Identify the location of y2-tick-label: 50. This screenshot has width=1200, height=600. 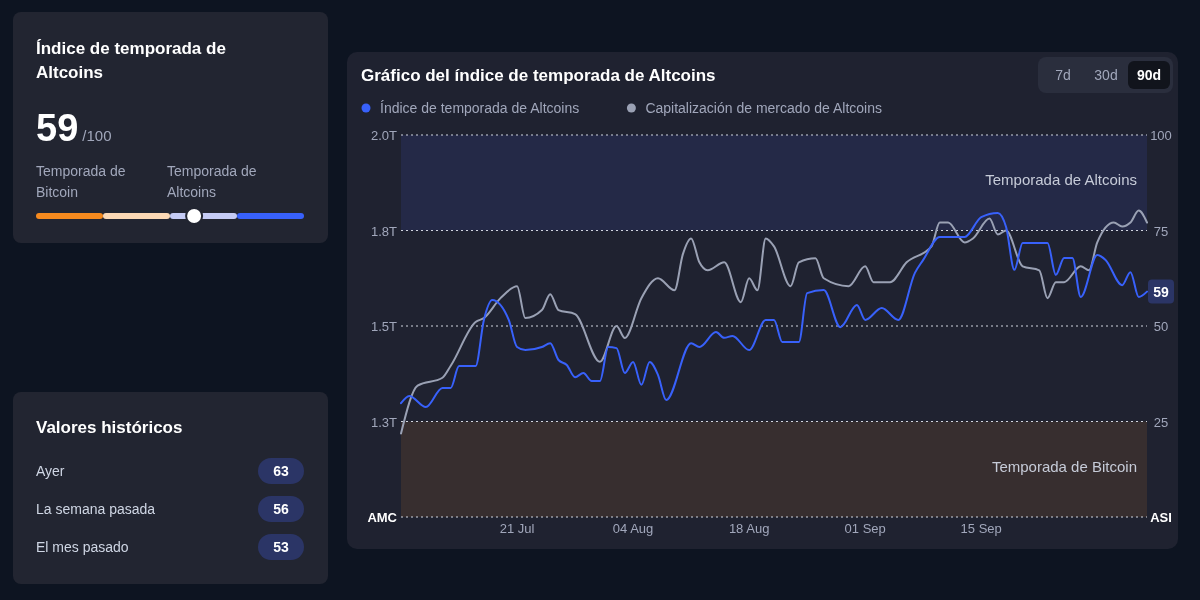
(1161, 326).